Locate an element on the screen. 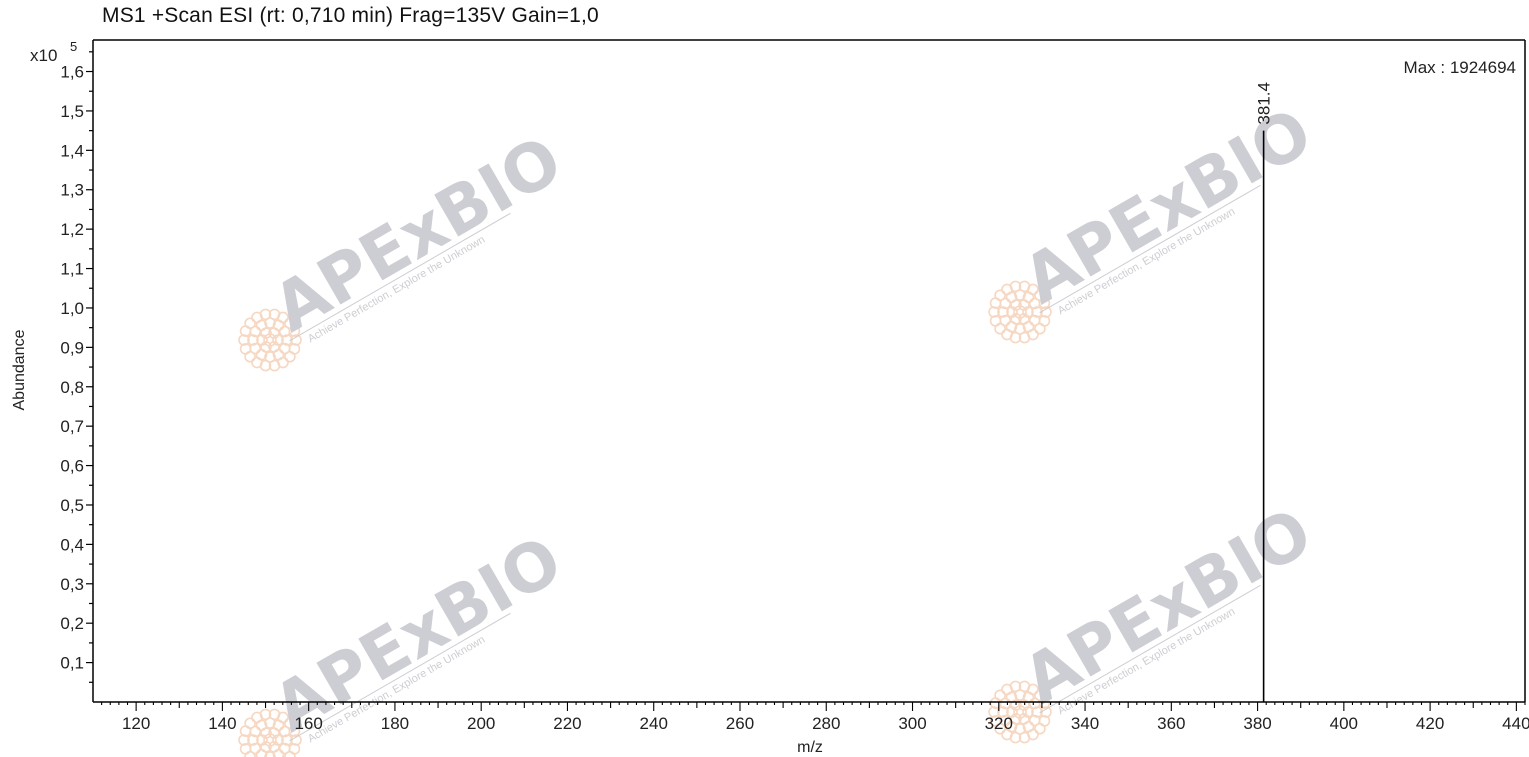  y-tick-label: 0,1 is located at coordinates (72, 663).